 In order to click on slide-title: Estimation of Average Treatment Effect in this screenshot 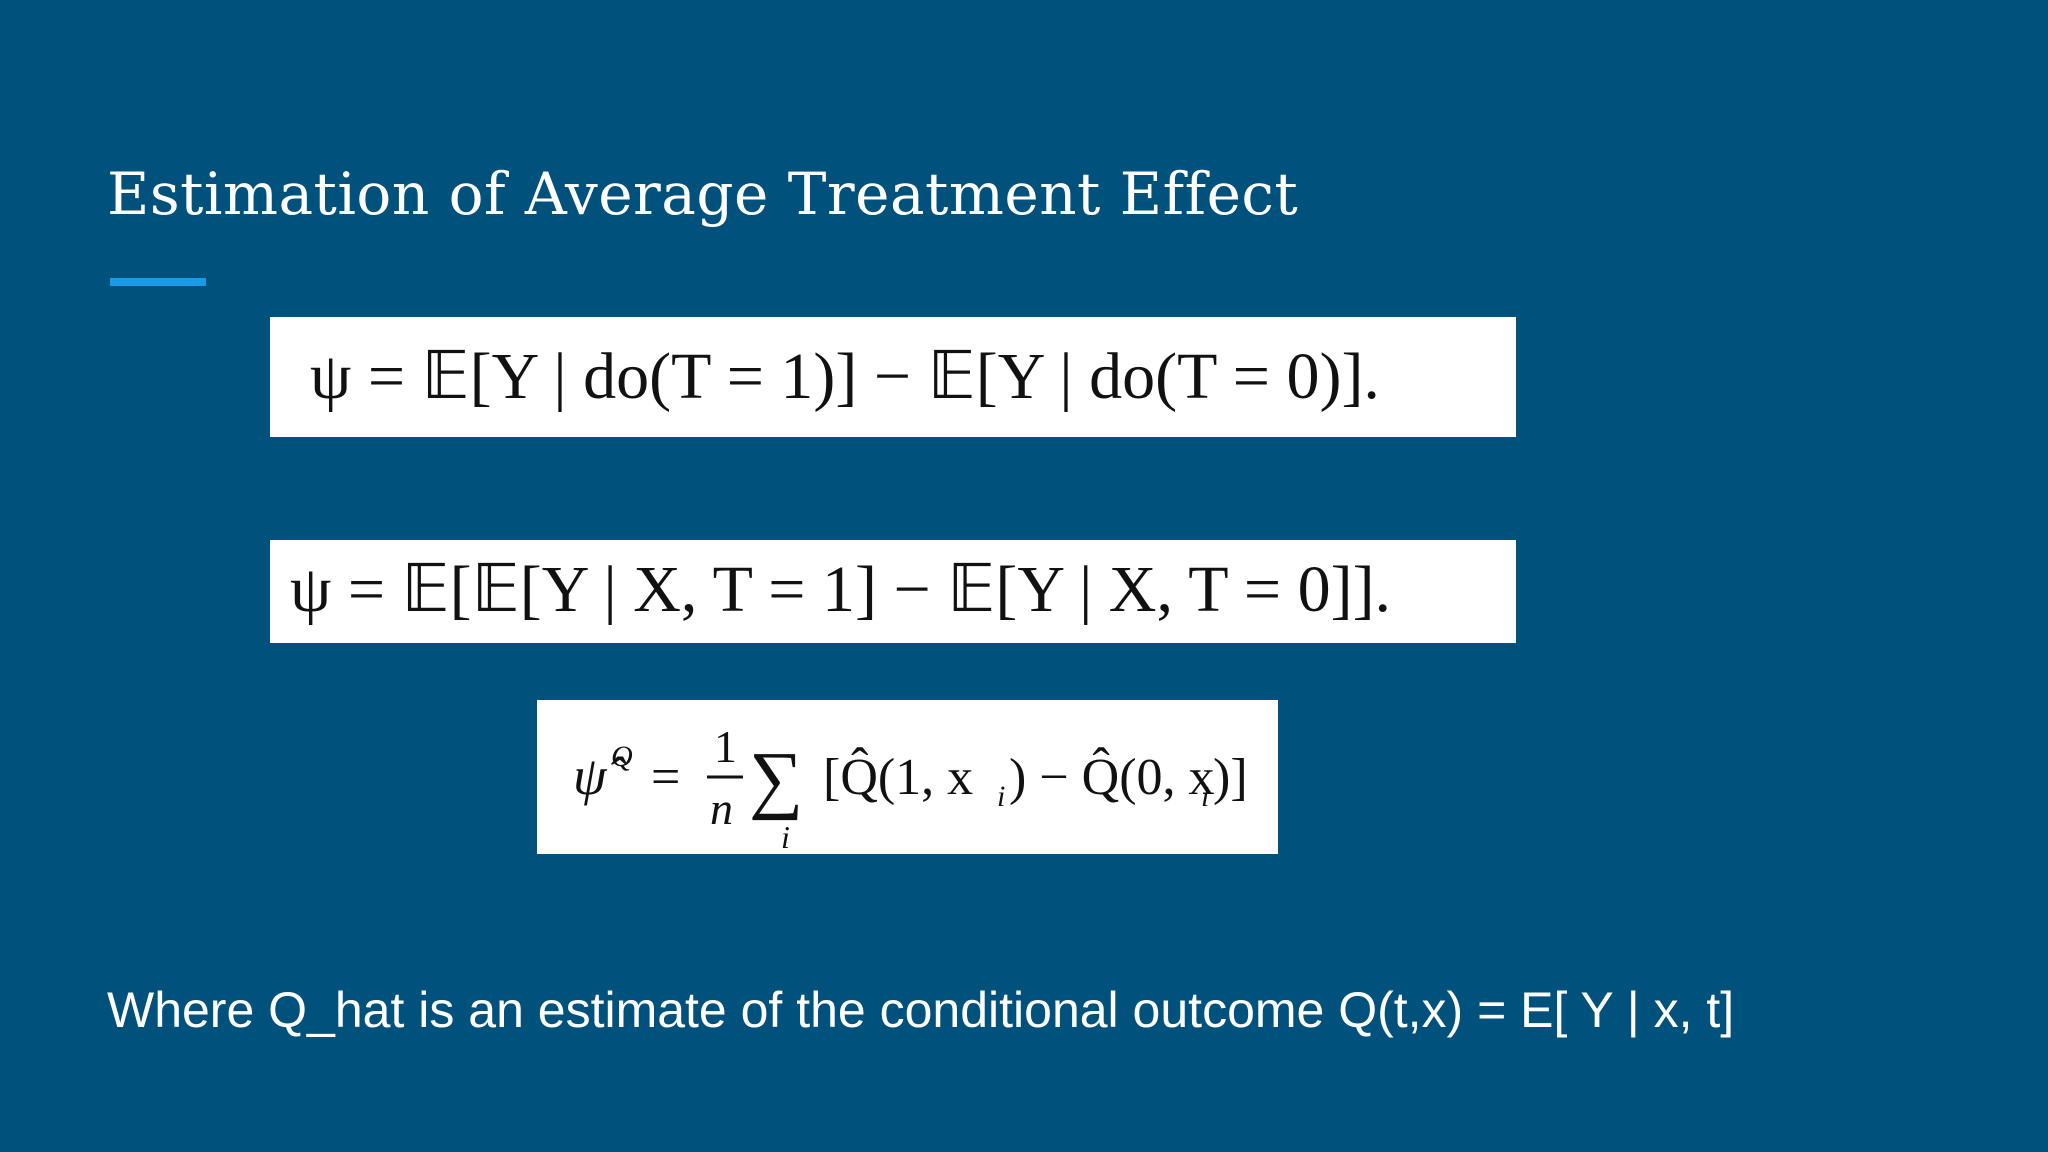, I will do `click(703, 194)`.